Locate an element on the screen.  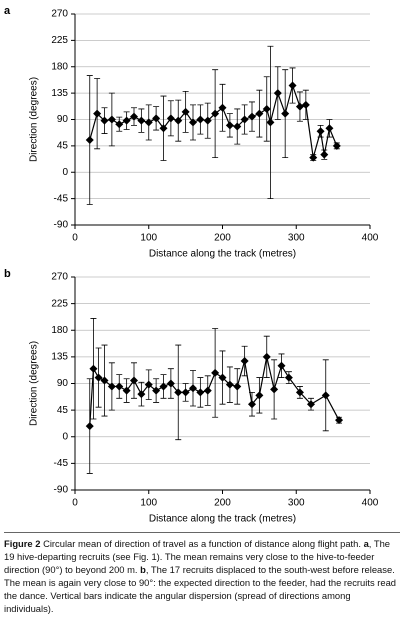
caption-text: b is located at coordinates (143, 569).